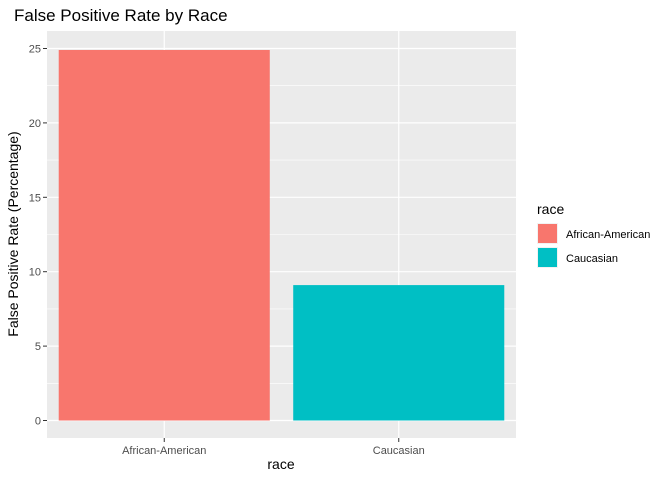 The width and height of the screenshot is (672, 480). What do you see at coordinates (38, 347) in the screenshot?
I see `y-tick-label: 5` at bounding box center [38, 347].